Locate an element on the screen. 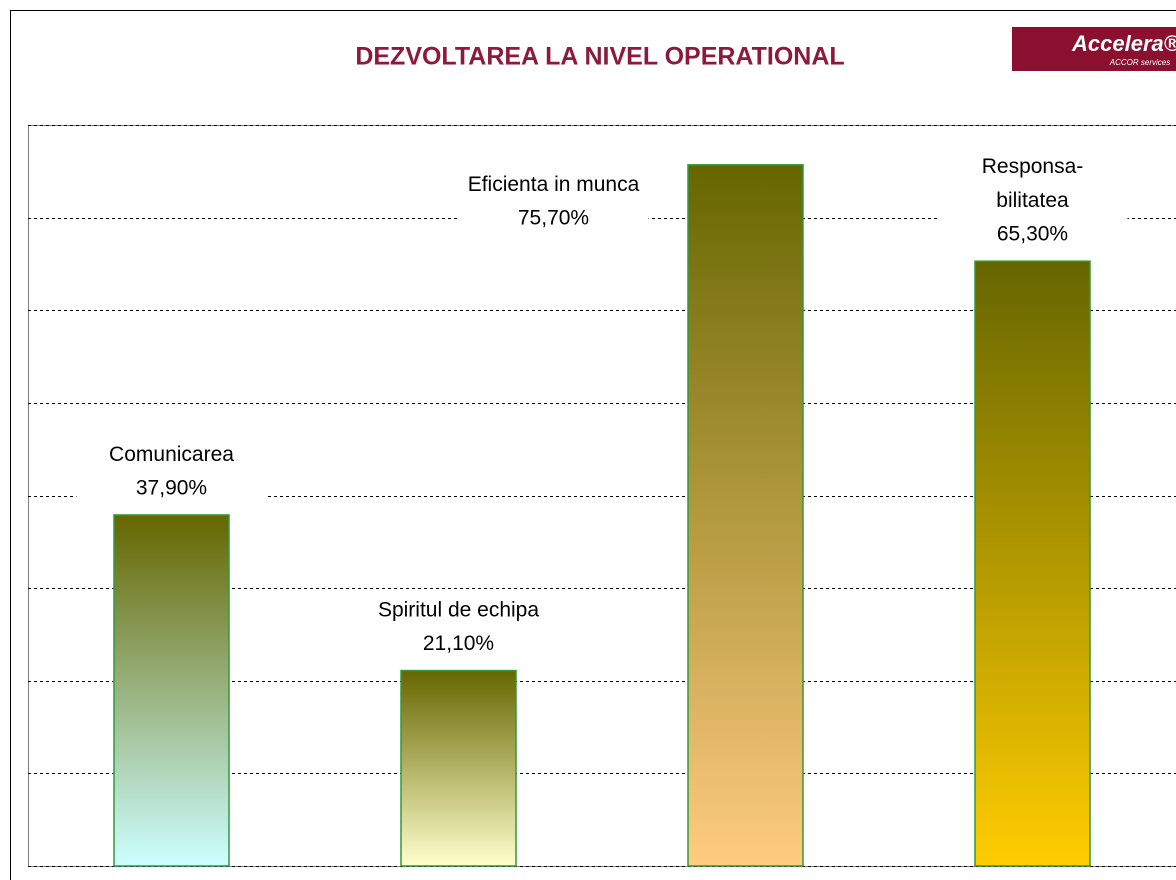 This screenshot has width=1176, height=880. value-label: 37,90% is located at coordinates (171, 487).